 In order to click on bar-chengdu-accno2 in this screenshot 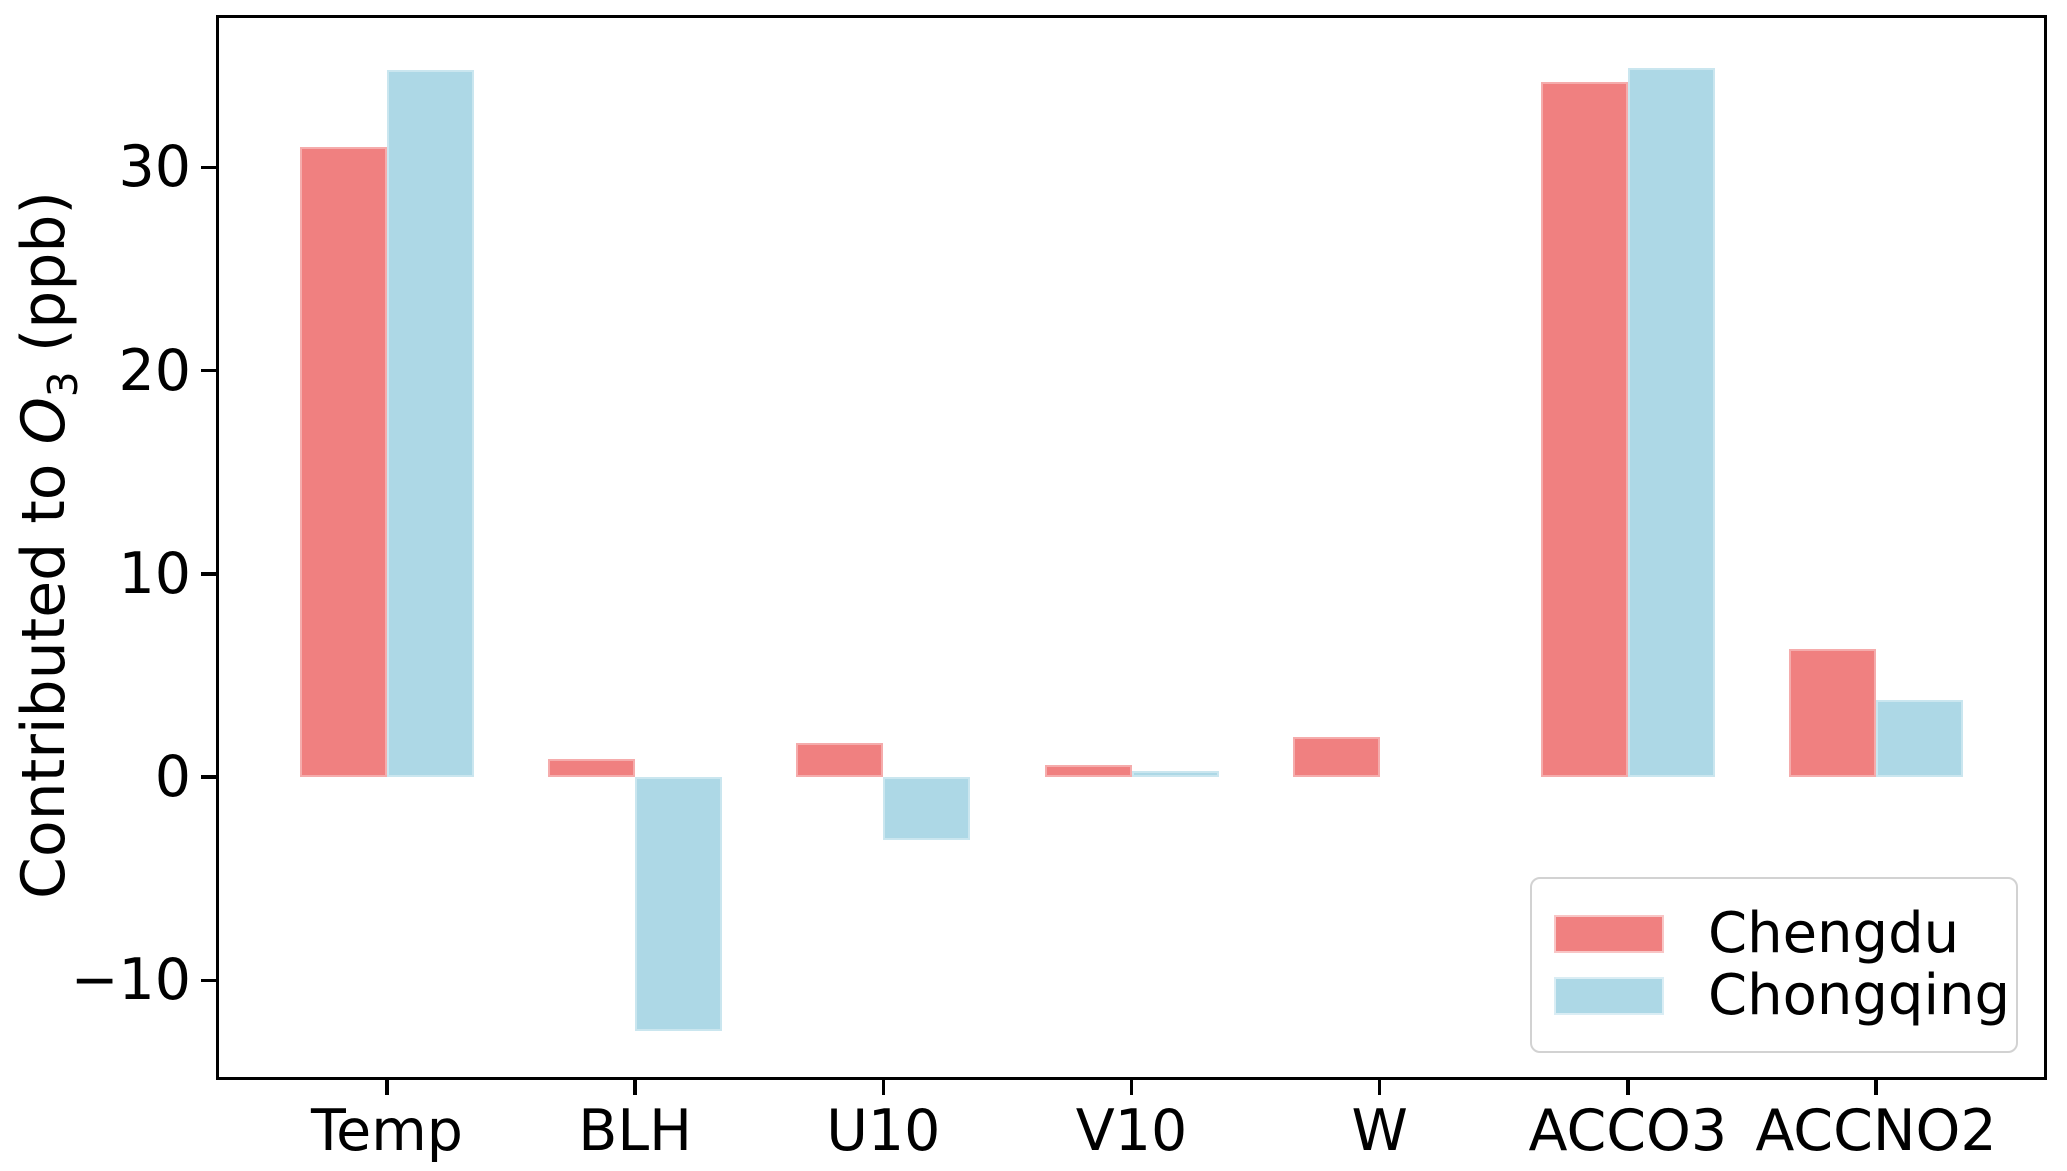, I will do `click(1832, 713)`.